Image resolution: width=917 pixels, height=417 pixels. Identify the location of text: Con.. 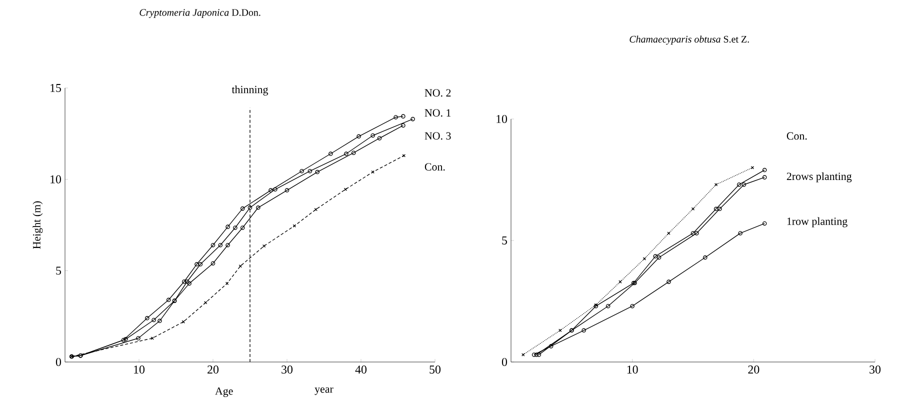
(796, 136).